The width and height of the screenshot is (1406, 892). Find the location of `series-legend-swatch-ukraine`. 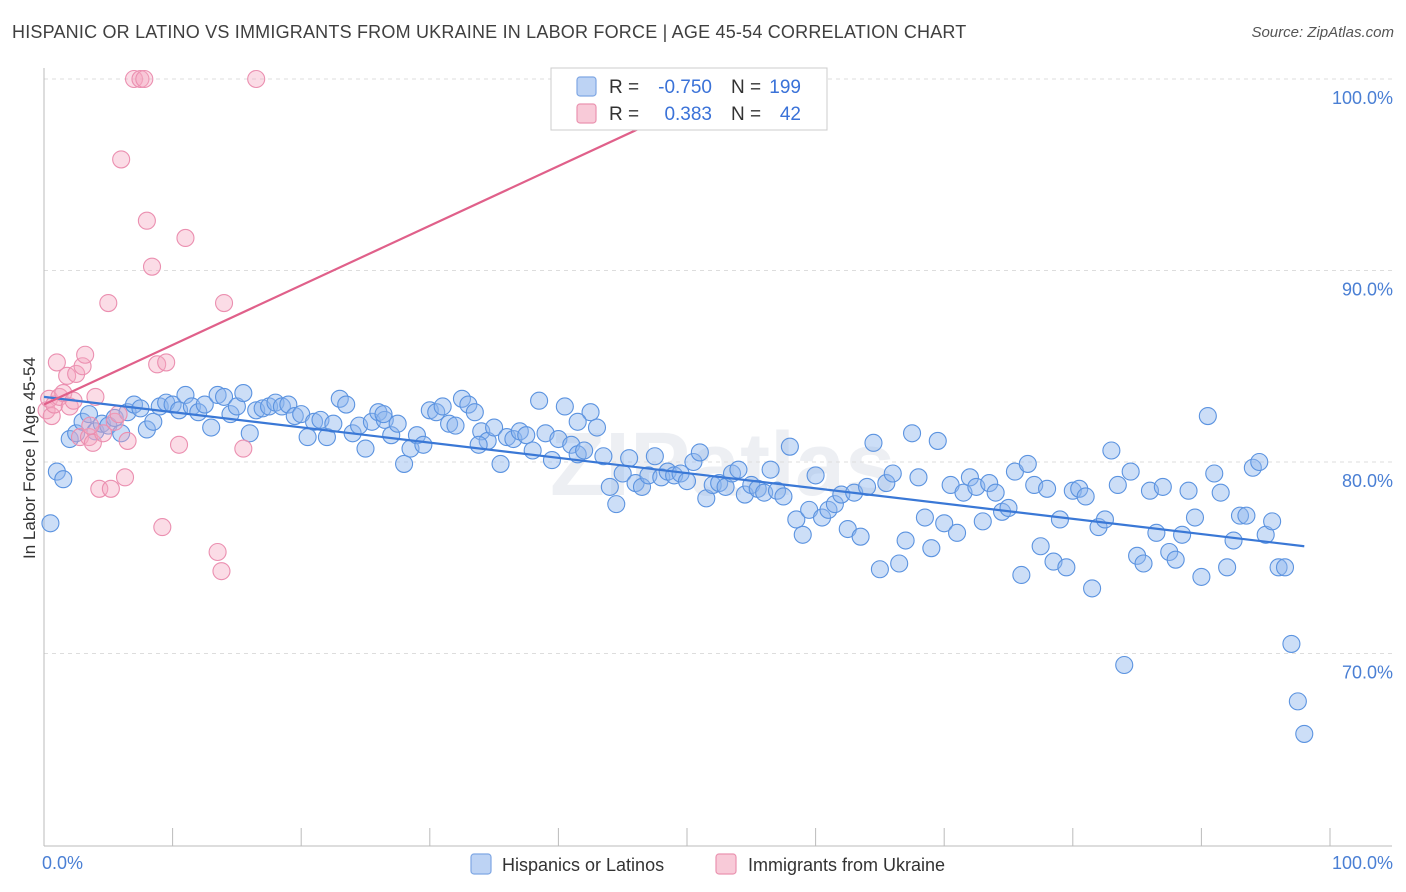

series-legend-swatch-ukraine is located at coordinates (726, 864).